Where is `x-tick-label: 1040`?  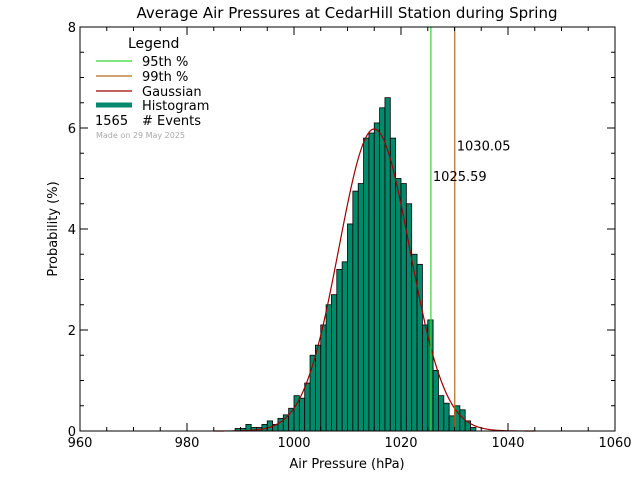
x-tick-label: 1040 is located at coordinates (507, 443).